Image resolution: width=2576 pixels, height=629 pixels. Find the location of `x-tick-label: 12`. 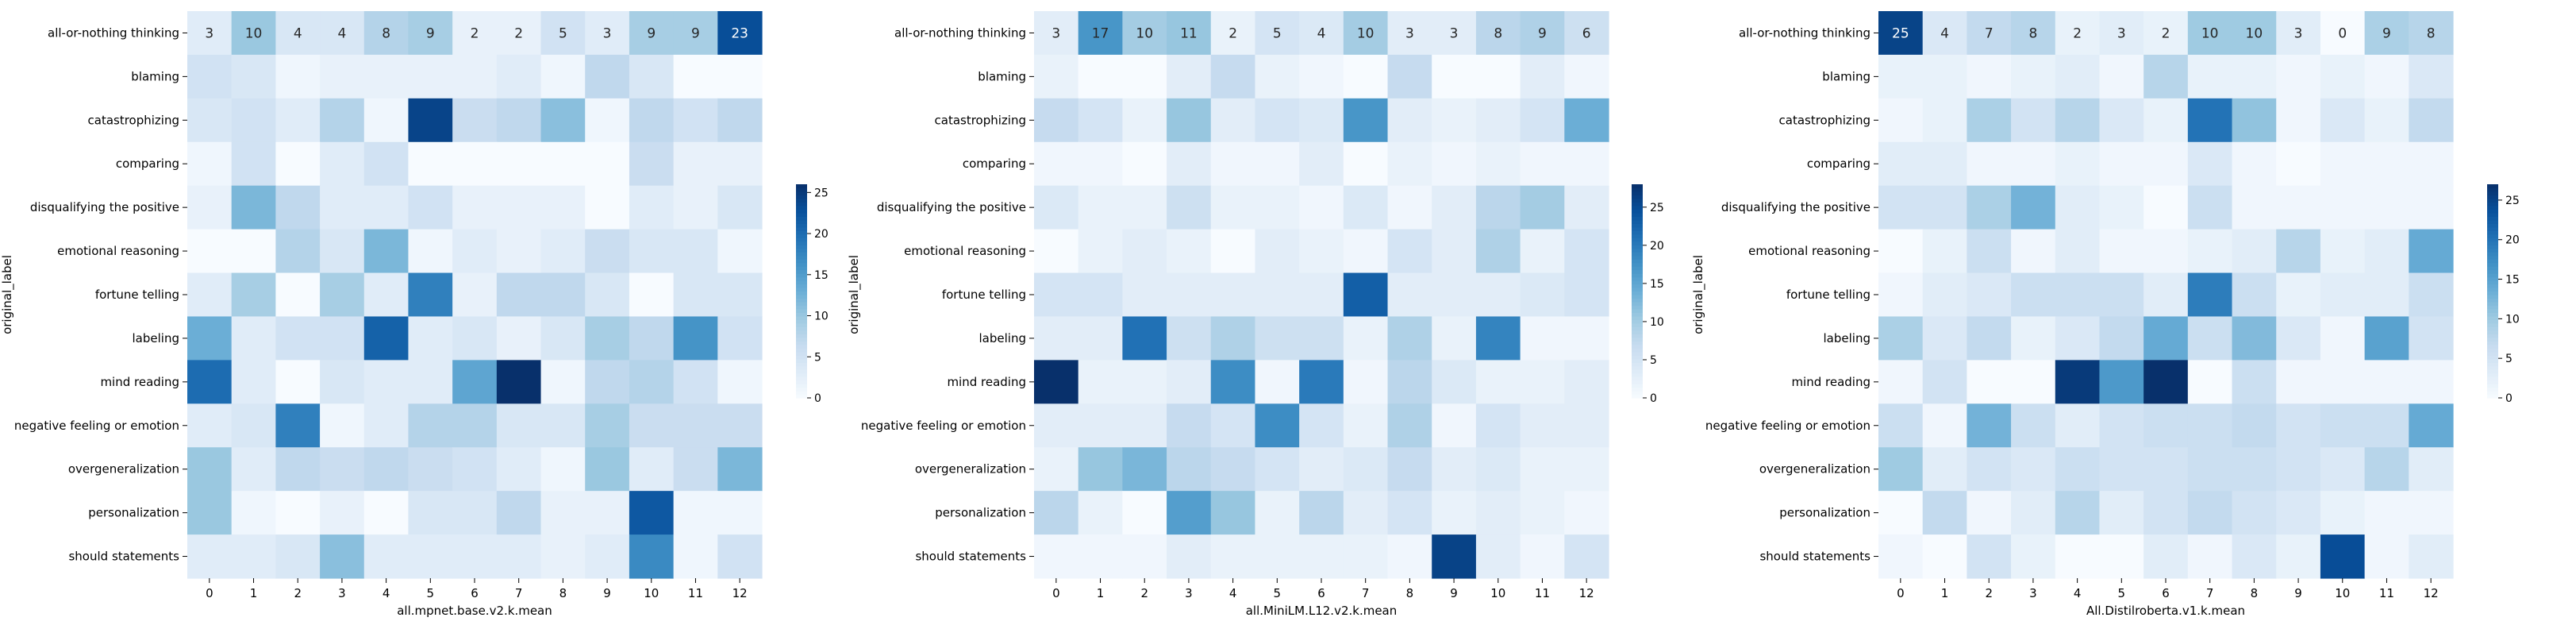

x-tick-label: 12 is located at coordinates (740, 593).